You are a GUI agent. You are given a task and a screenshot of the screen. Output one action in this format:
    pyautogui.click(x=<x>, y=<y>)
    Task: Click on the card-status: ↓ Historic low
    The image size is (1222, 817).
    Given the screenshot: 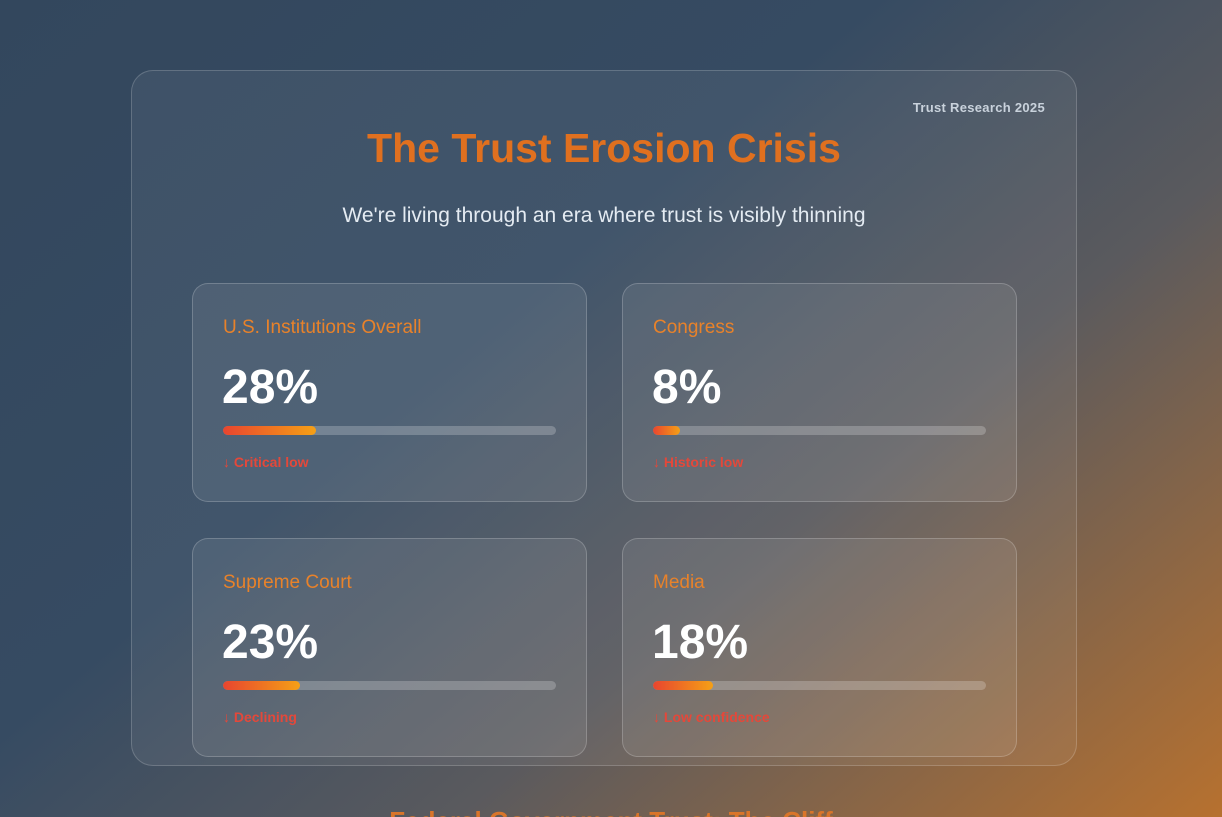 What is the action you would take?
    pyautogui.click(x=698, y=462)
    